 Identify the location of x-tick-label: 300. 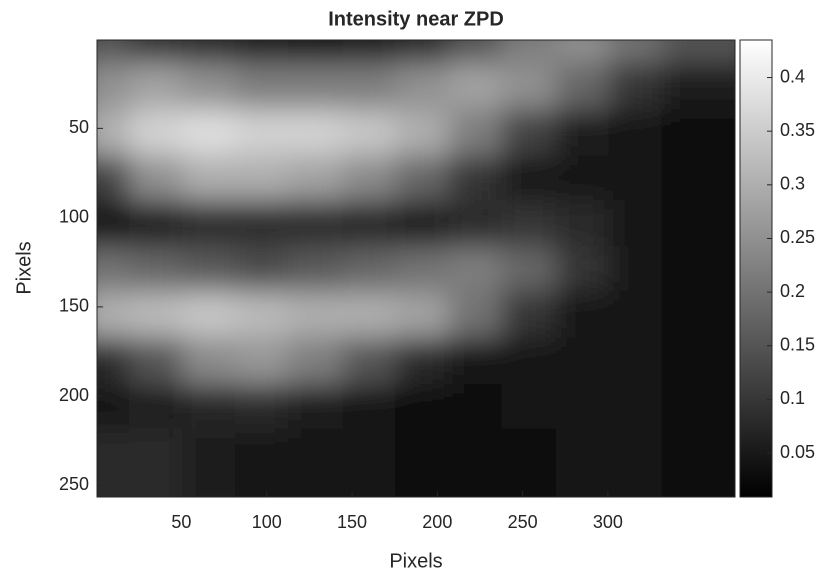
(608, 522).